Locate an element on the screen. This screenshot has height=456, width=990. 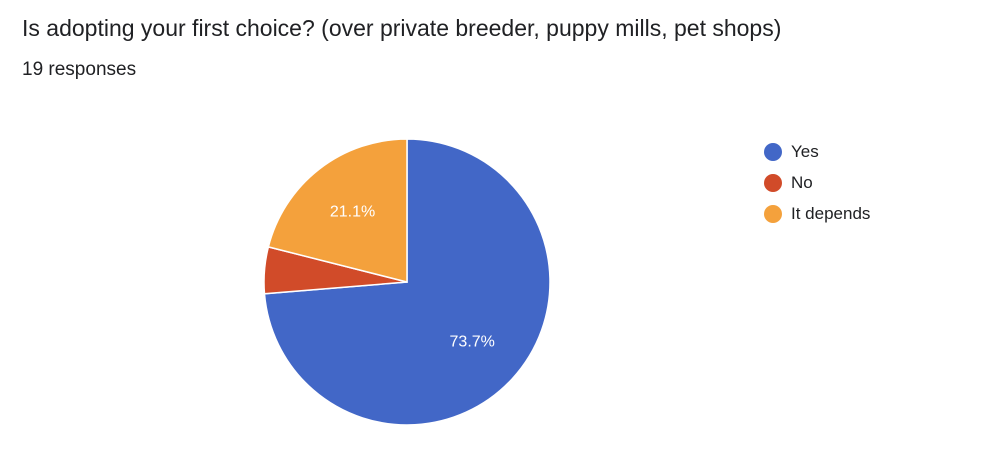
legend-swatch-no is located at coordinates (773, 182).